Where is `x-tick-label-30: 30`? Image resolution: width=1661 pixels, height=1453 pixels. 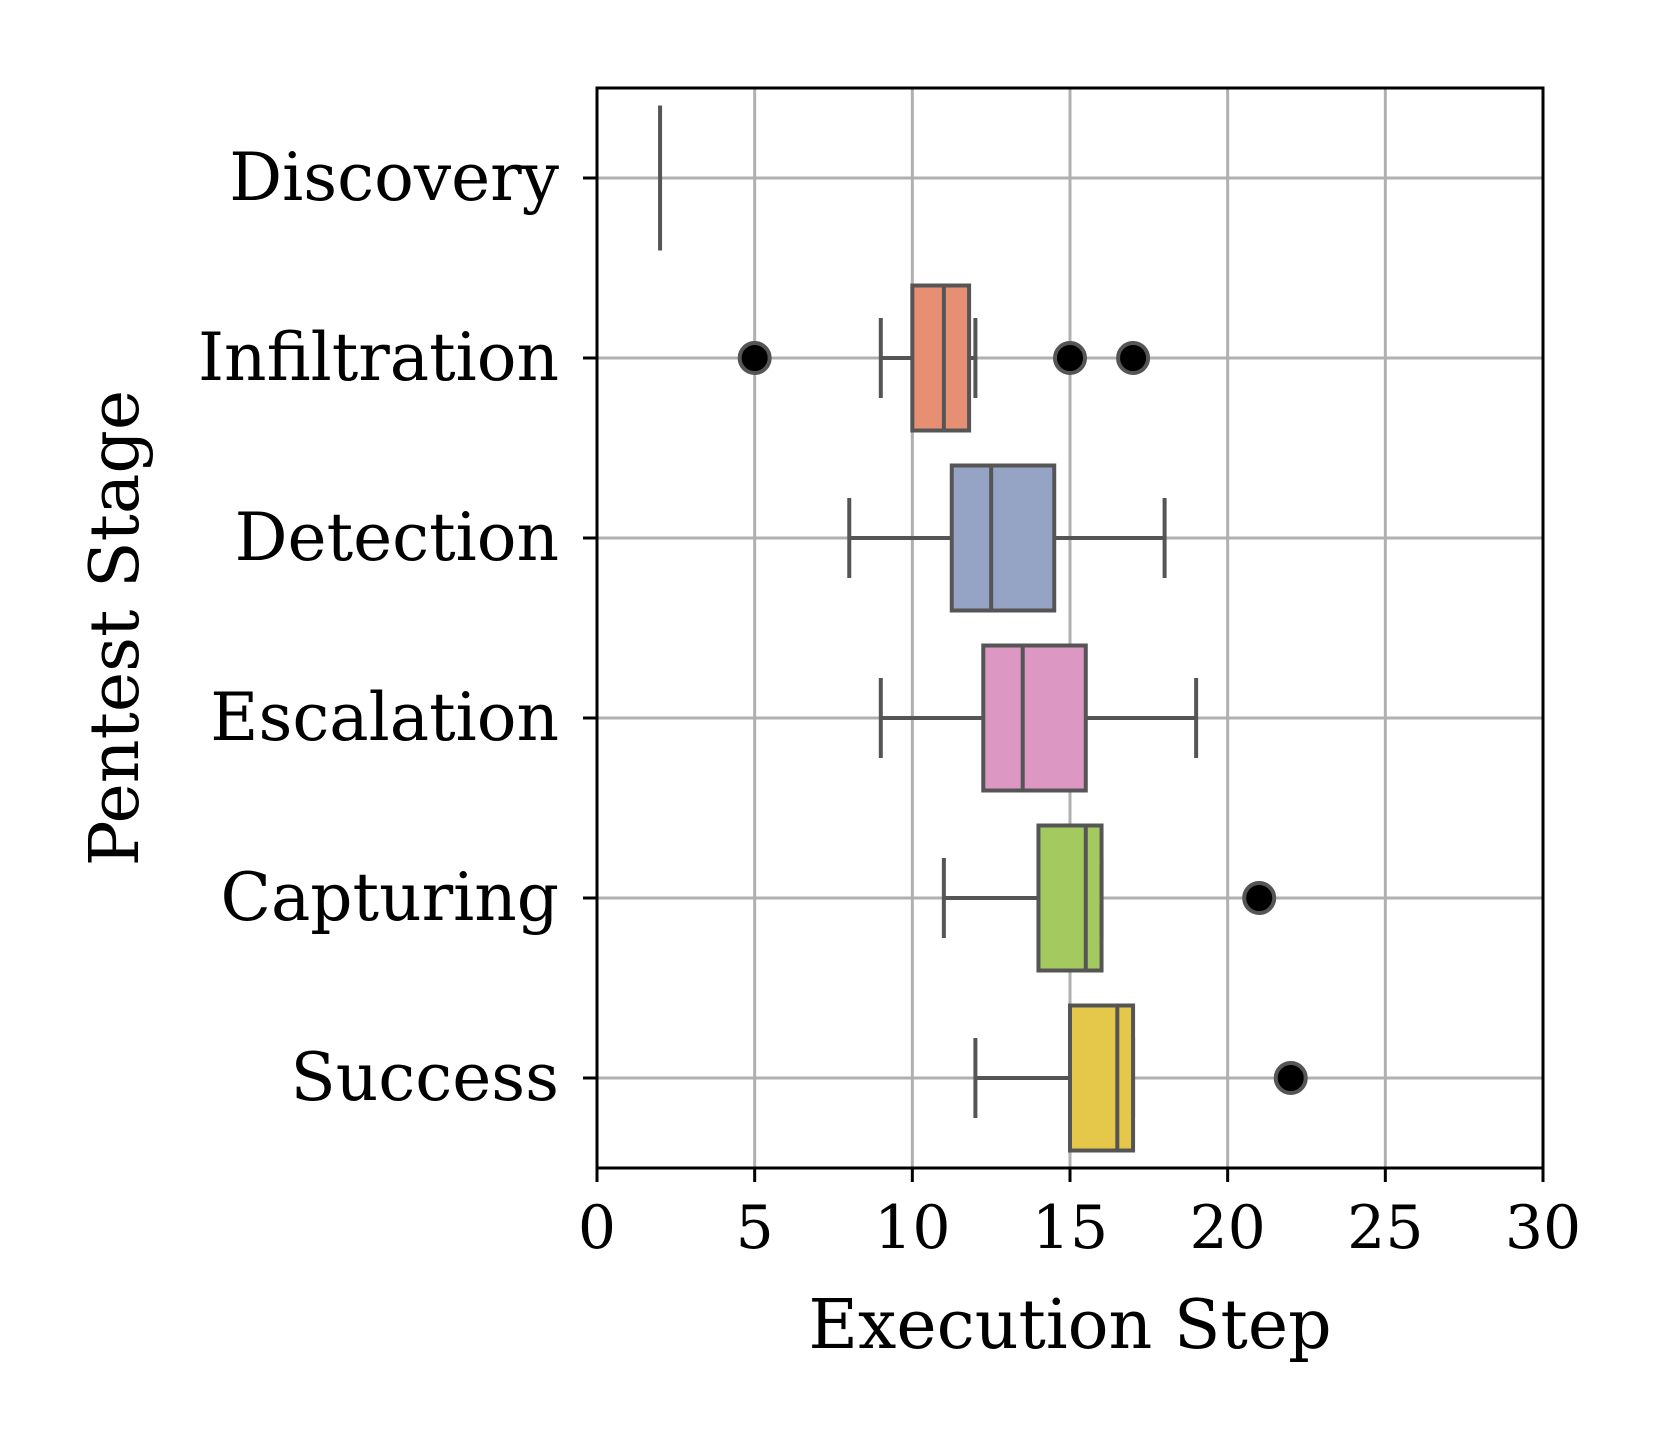 x-tick-label-30: 30 is located at coordinates (1543, 1228).